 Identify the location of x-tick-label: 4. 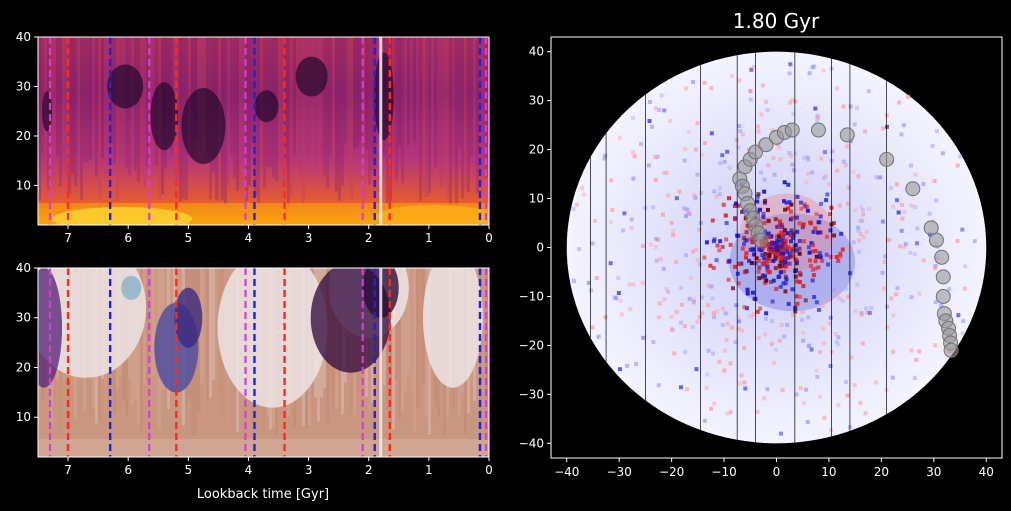
(249, 238).